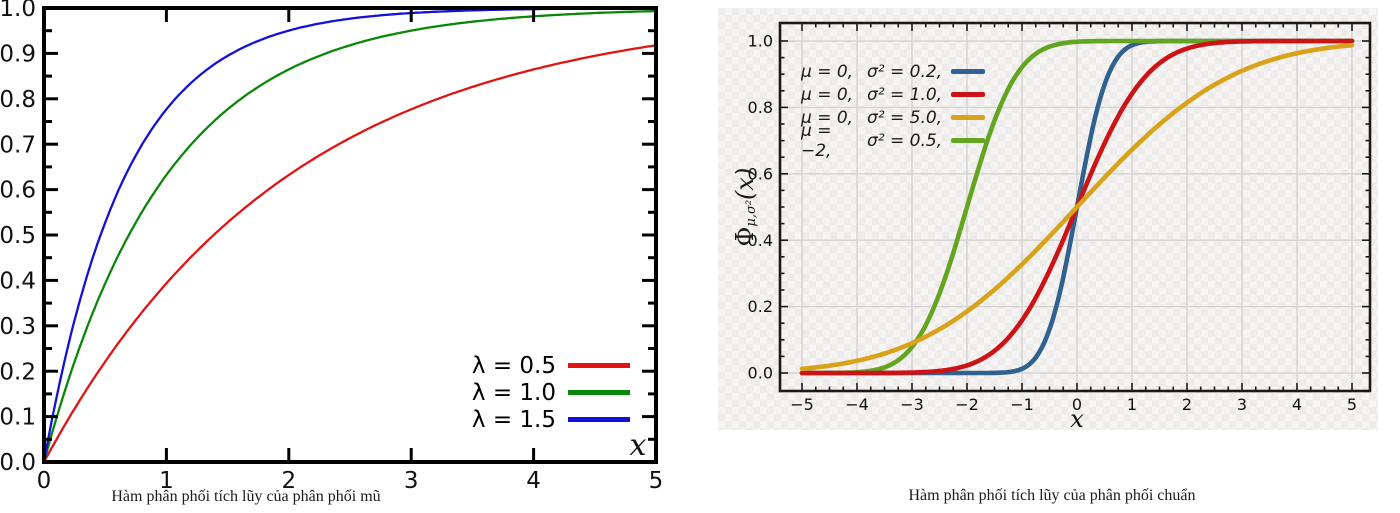 The image size is (1400, 513). What do you see at coordinates (802, 404) in the screenshot?
I see `x-tick-label: −5` at bounding box center [802, 404].